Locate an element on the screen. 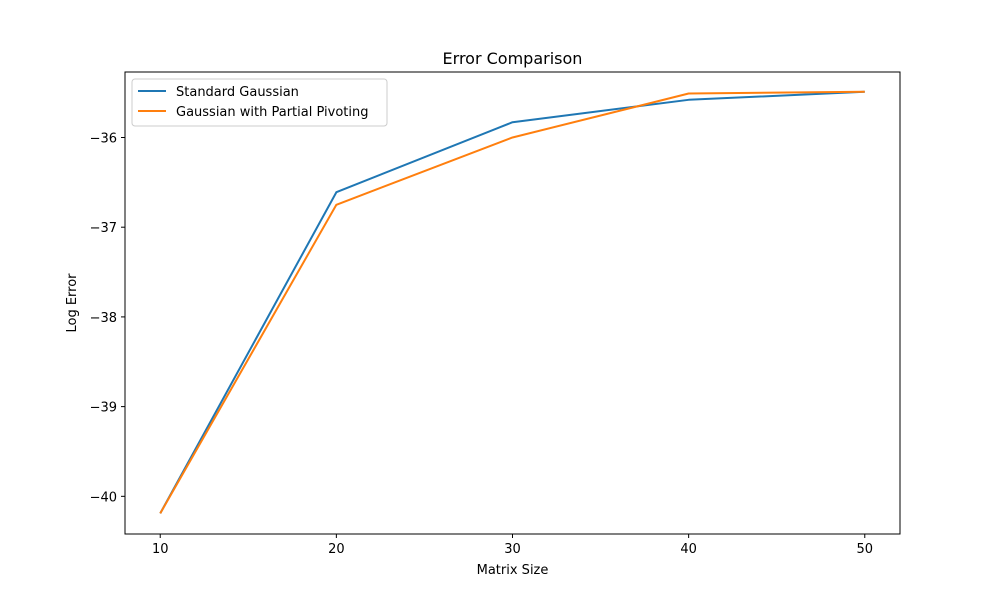 The width and height of the screenshot is (1000, 600). y-tick-label: −36 is located at coordinates (103, 138).